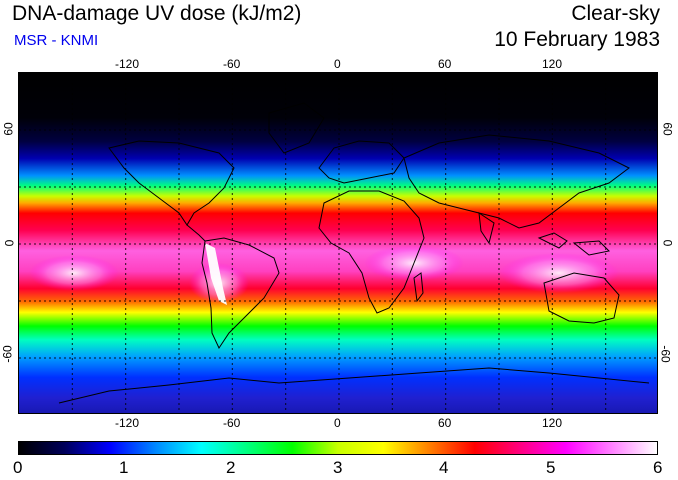  I want to click on colorbar-label: 0, so click(18, 467).